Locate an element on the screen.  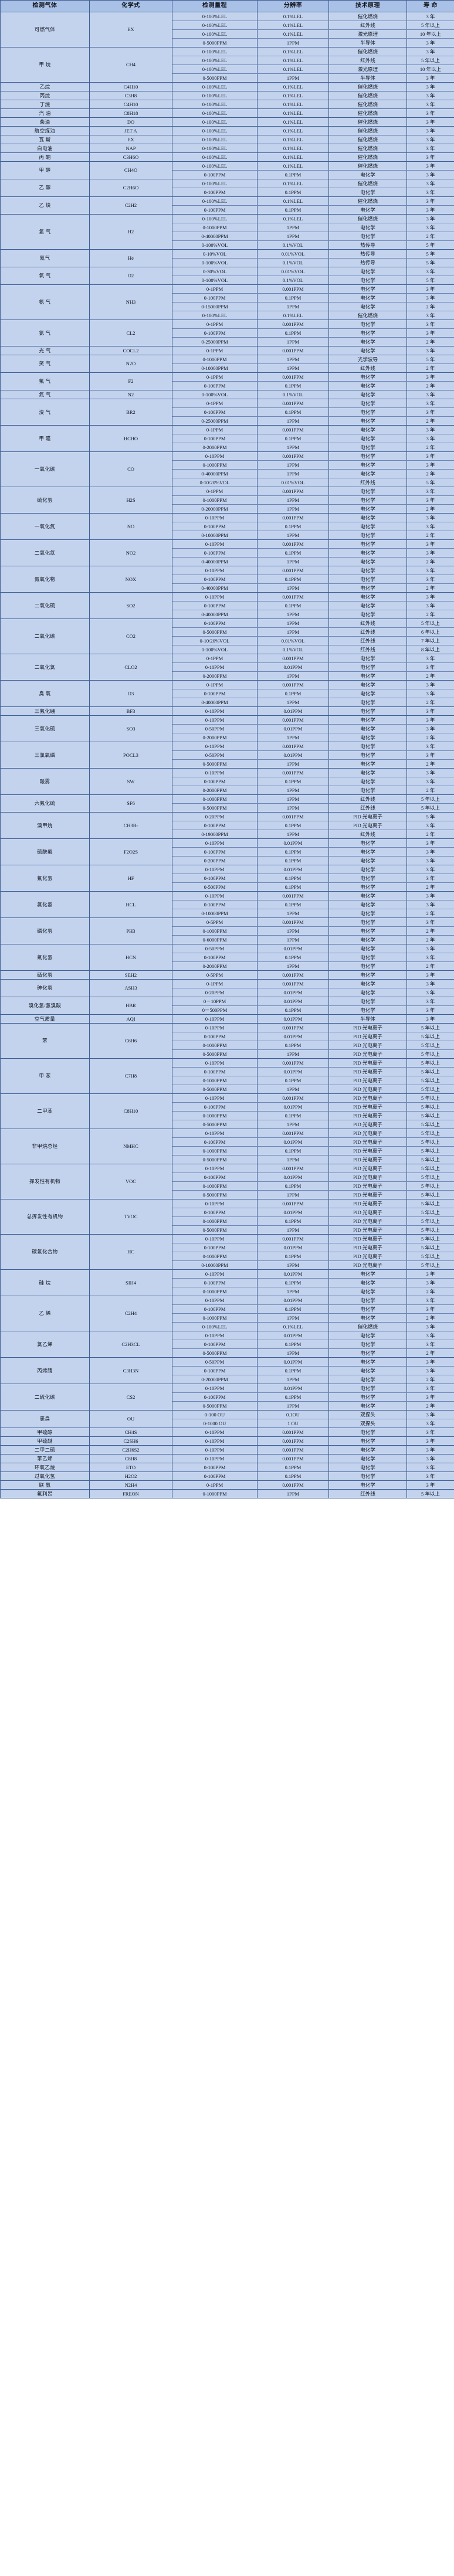
table-row: 氯 气 CL2 0-1PPM 0.001PPM 电化学 3 年 is located at coordinates (227, 333).